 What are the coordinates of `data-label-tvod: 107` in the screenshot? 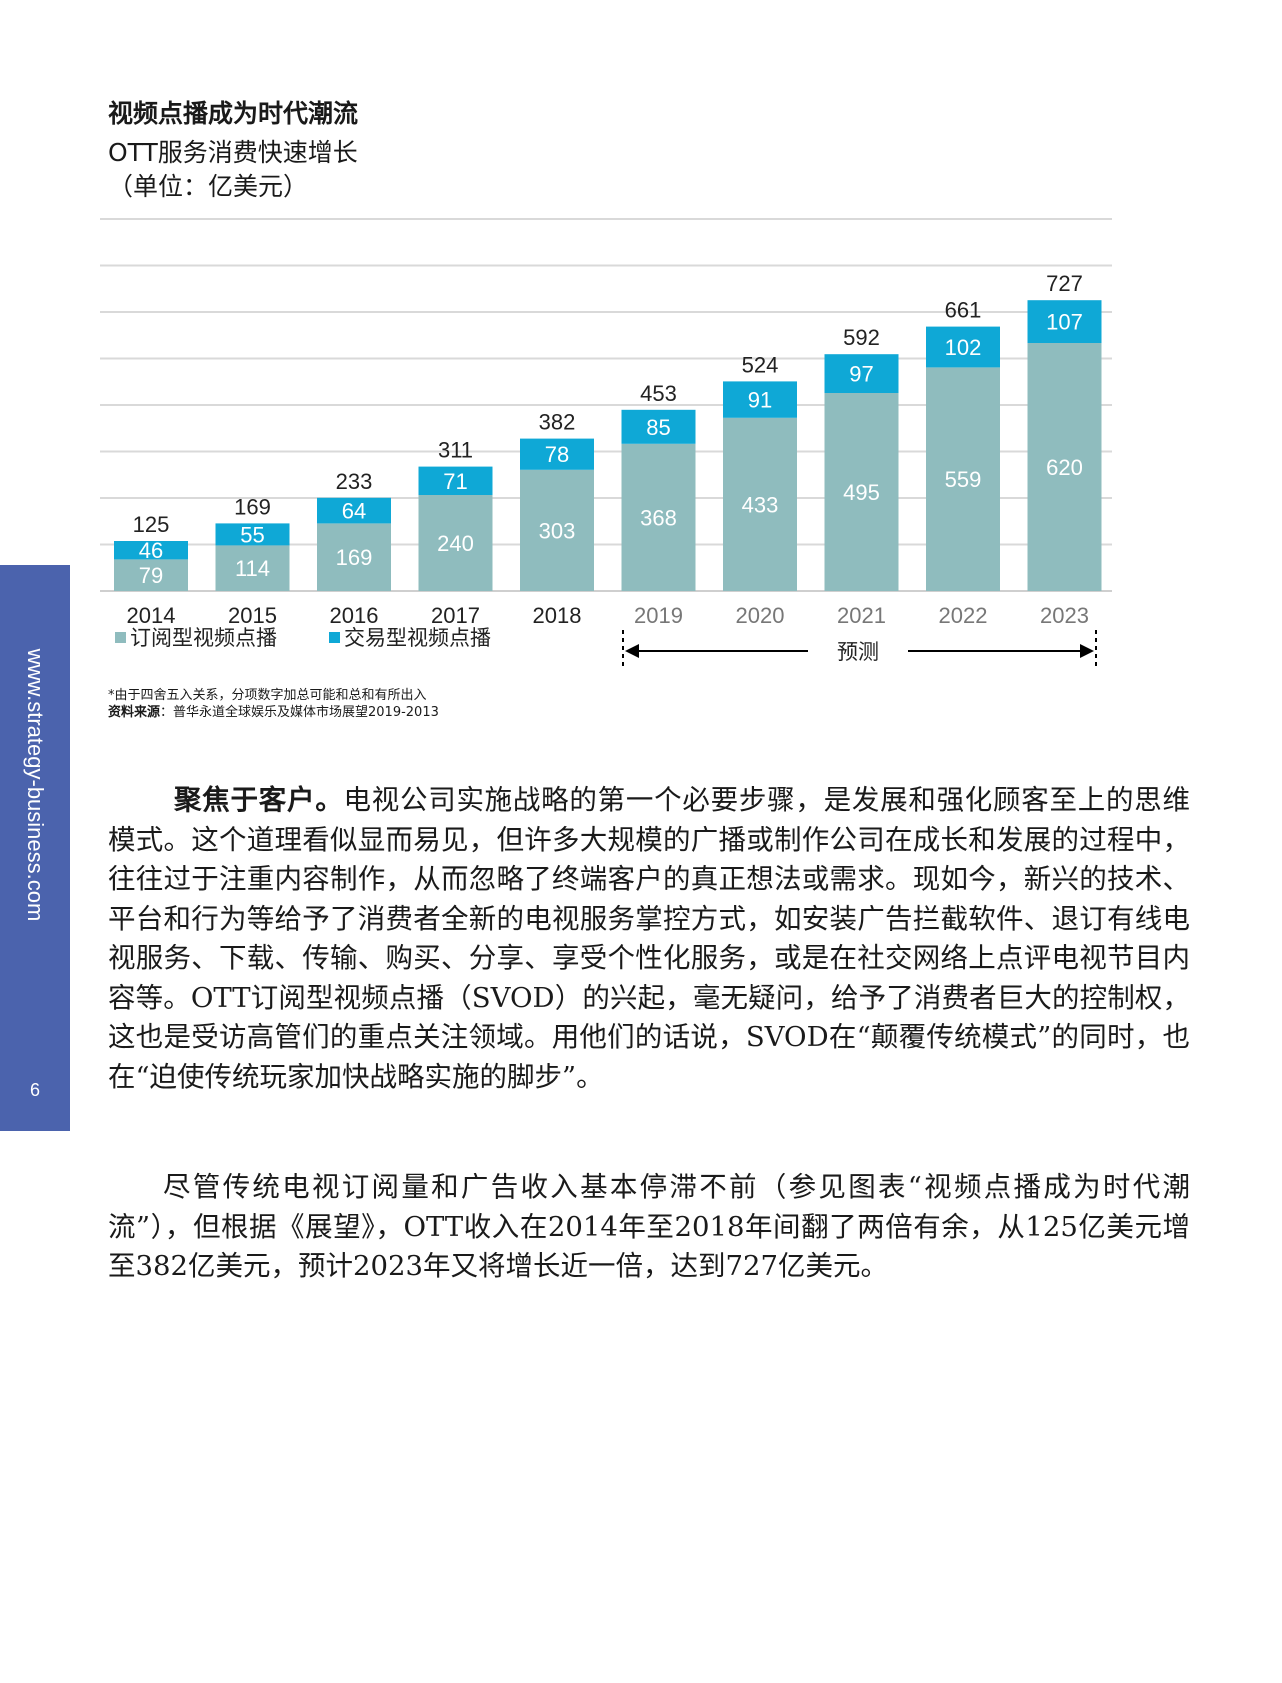 It's located at (1064, 322).